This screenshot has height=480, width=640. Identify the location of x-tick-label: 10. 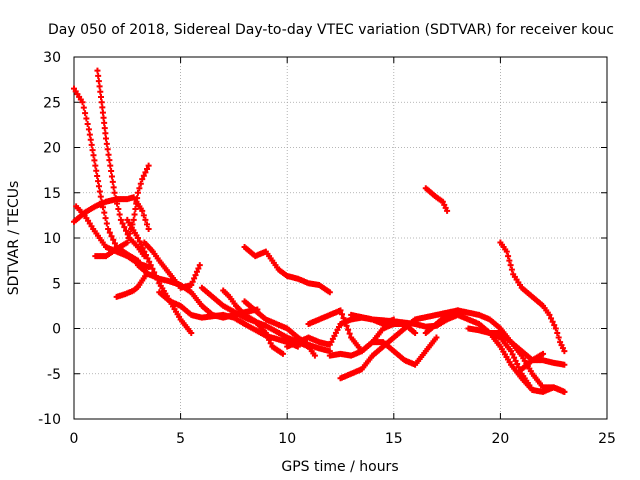
(287, 439).